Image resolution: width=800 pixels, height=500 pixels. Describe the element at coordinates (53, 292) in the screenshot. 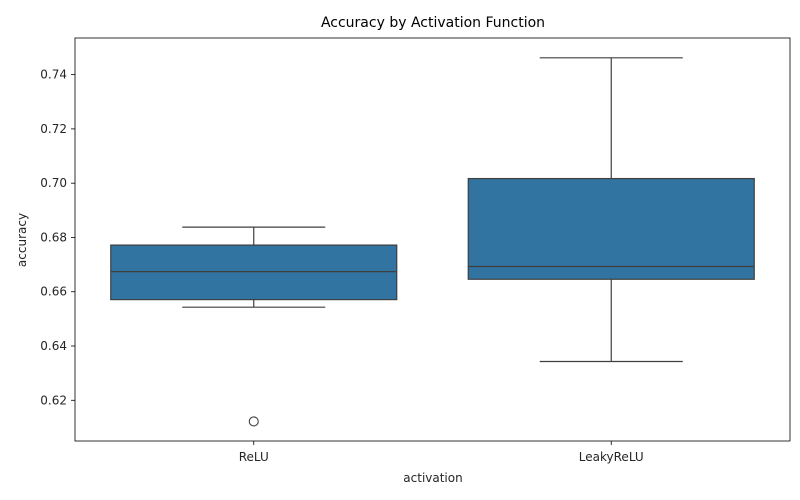

I see `y-tick-label: 0.66` at that location.